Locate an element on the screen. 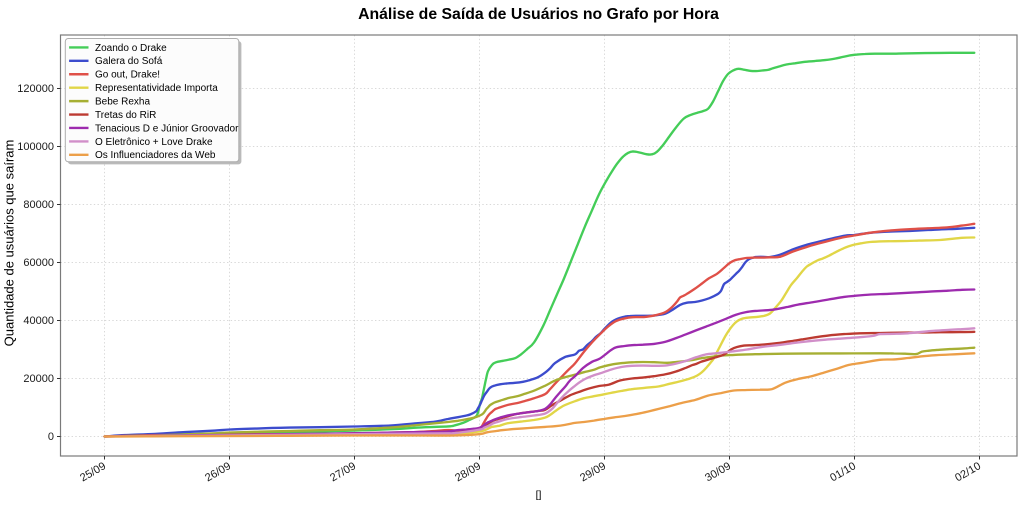  svg-text:Quantidade de usuários que saí: Quantidade de usuários que saíram is located at coordinates (9, 243).